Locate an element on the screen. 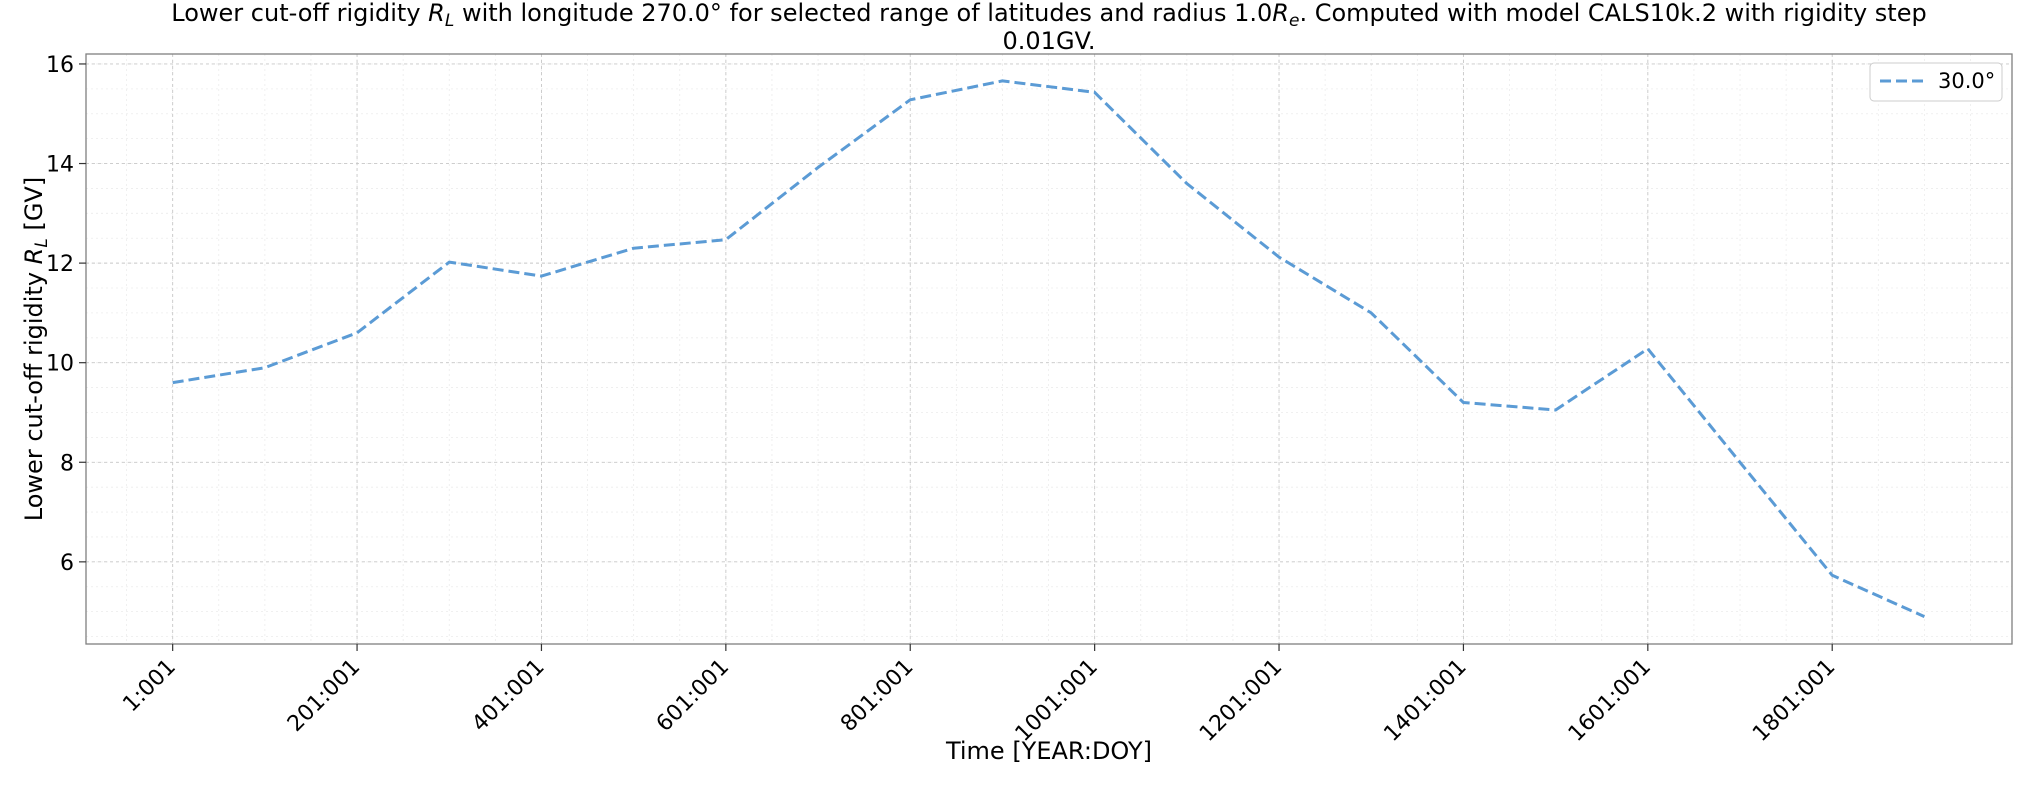 The height and width of the screenshot is (785, 2035). chart-title-line2: 0.01GV. is located at coordinates (1049, 41).